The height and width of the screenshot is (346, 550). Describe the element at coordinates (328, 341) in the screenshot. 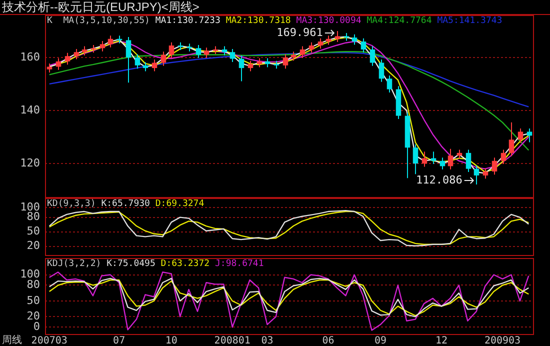

I see `x-tick-label: 06` at that location.